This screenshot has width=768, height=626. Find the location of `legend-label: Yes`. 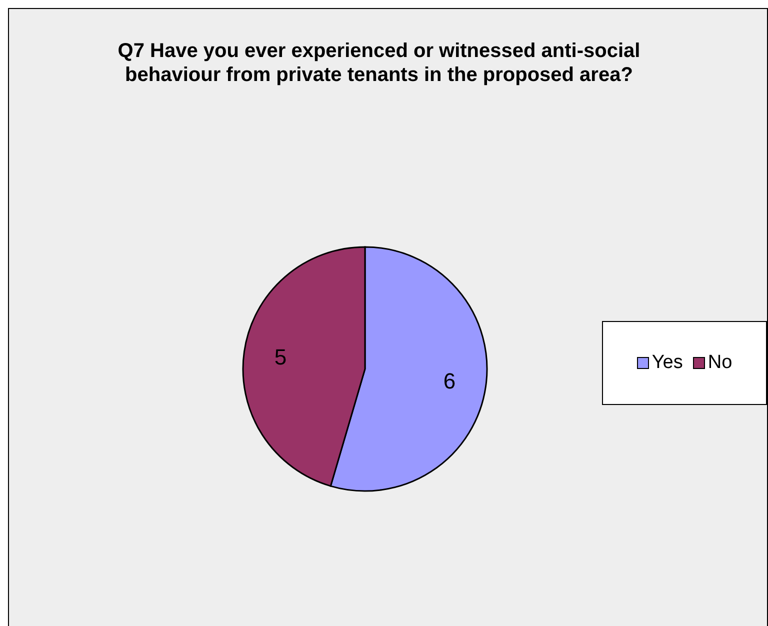

legend-label: Yes is located at coordinates (667, 363).